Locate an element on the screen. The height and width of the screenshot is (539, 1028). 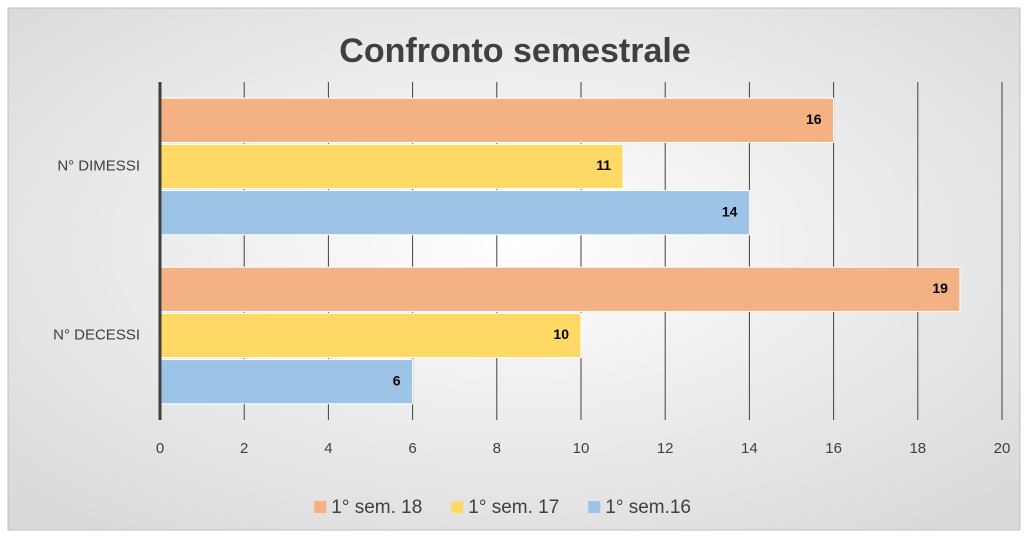
x-tick-label: 10 is located at coordinates (581, 448).